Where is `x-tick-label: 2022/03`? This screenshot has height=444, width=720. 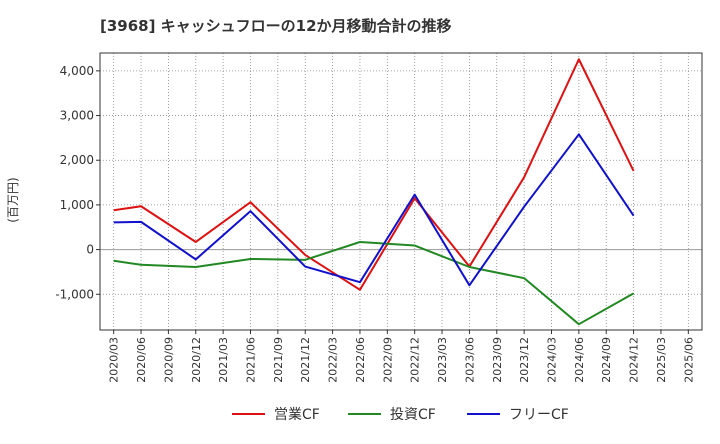
x-tick-label: 2022/03 is located at coordinates (333, 360).